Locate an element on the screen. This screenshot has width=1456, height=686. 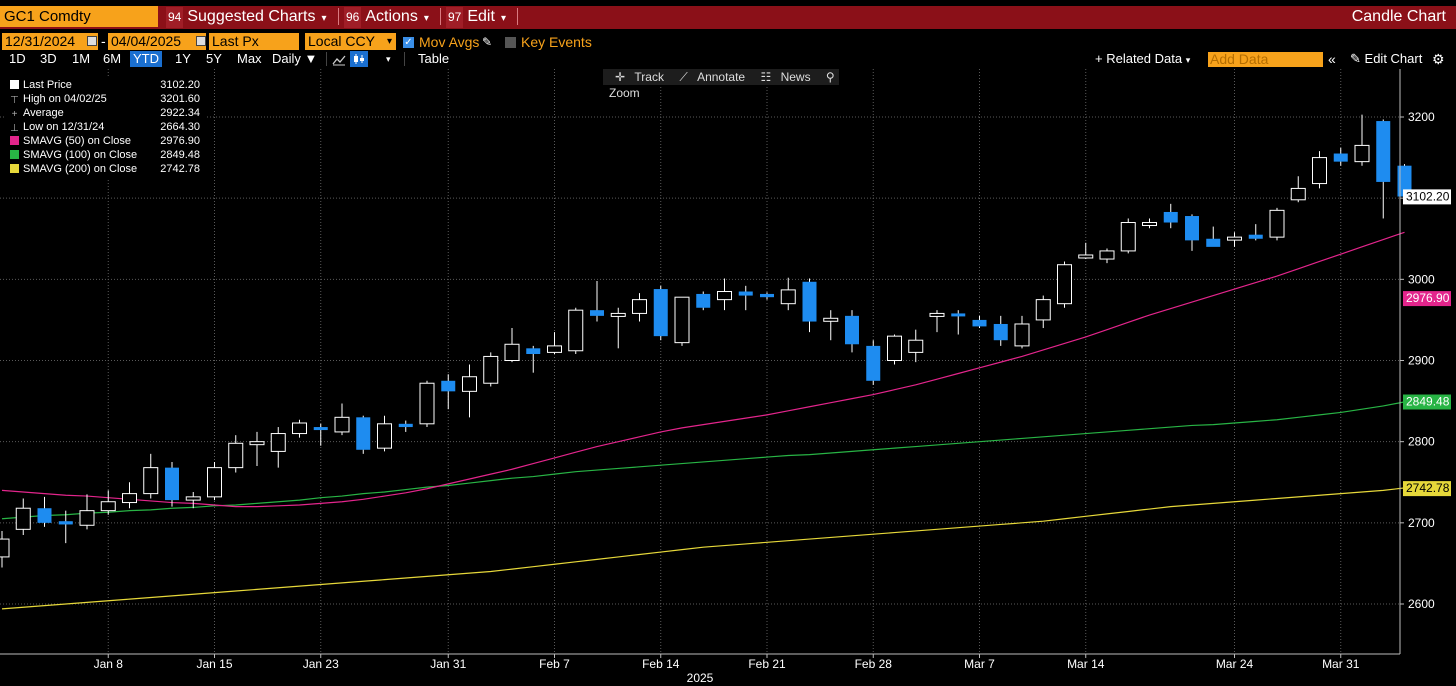
news-tool: ☷ News is located at coordinates (782, 77).